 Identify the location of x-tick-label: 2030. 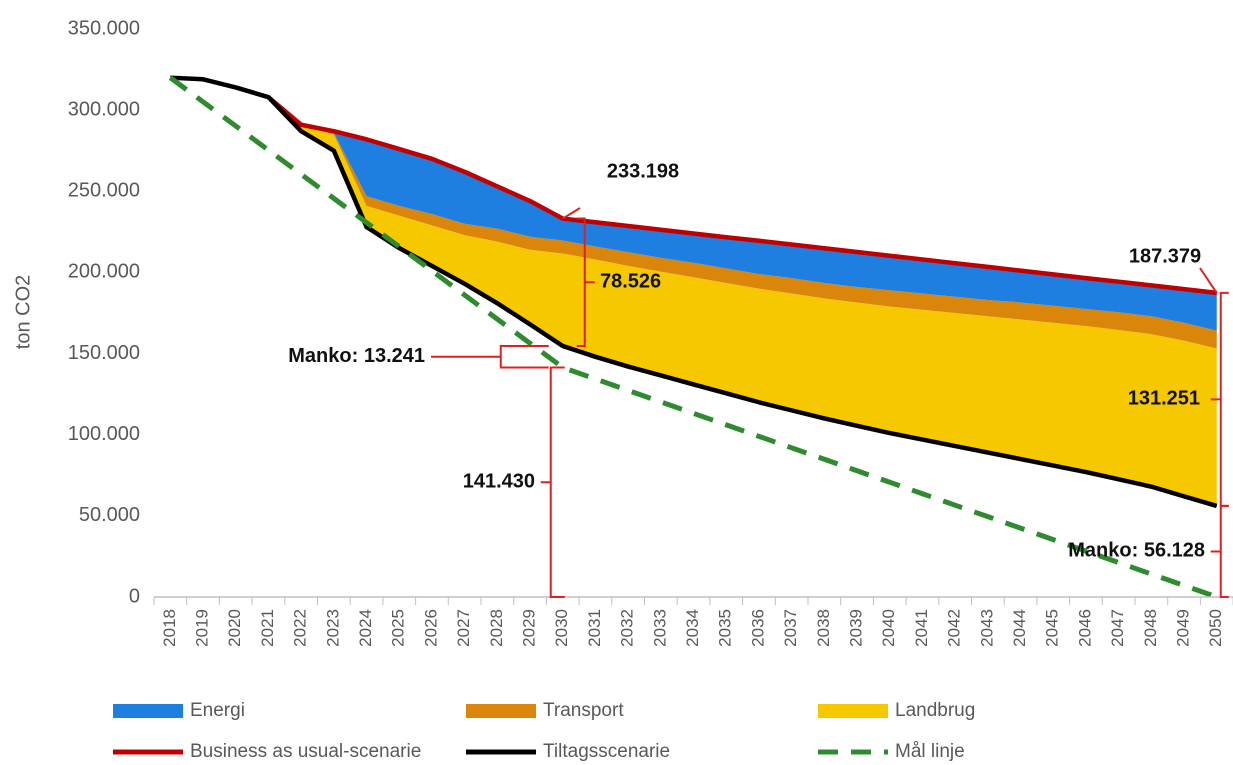
(561, 628).